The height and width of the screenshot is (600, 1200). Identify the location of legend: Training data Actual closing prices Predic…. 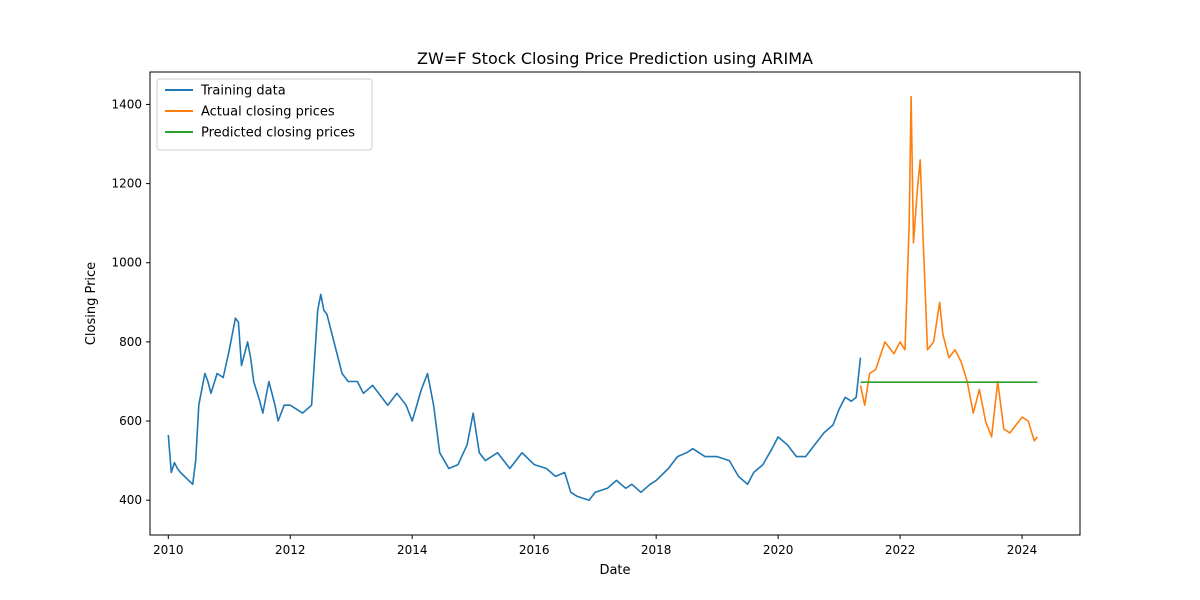
(264, 114).